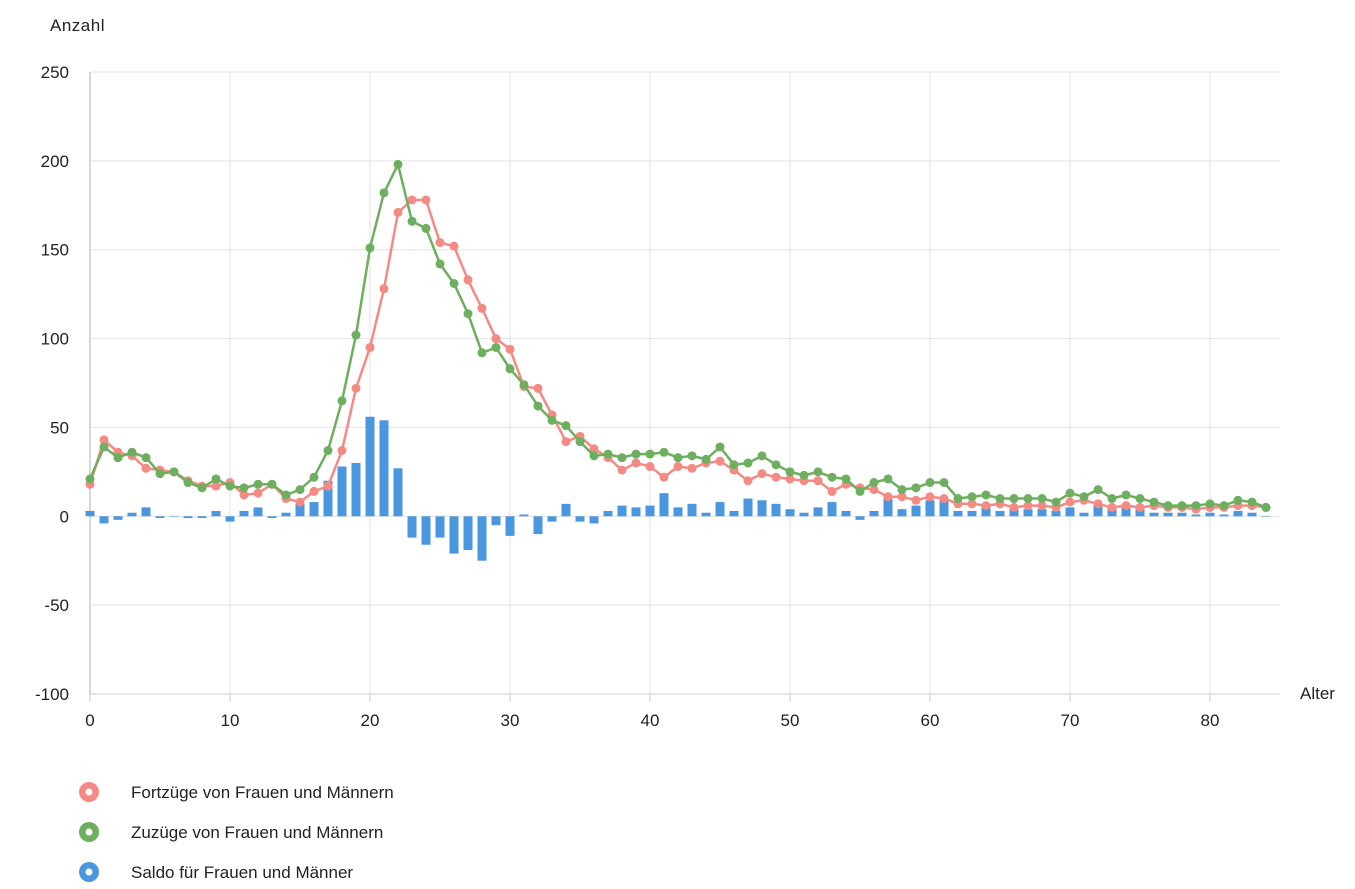 The height and width of the screenshot is (889, 1355). Describe the element at coordinates (262, 792) in the screenshot. I see `legend-label: Fortzüge von Frauen und Männern` at that location.